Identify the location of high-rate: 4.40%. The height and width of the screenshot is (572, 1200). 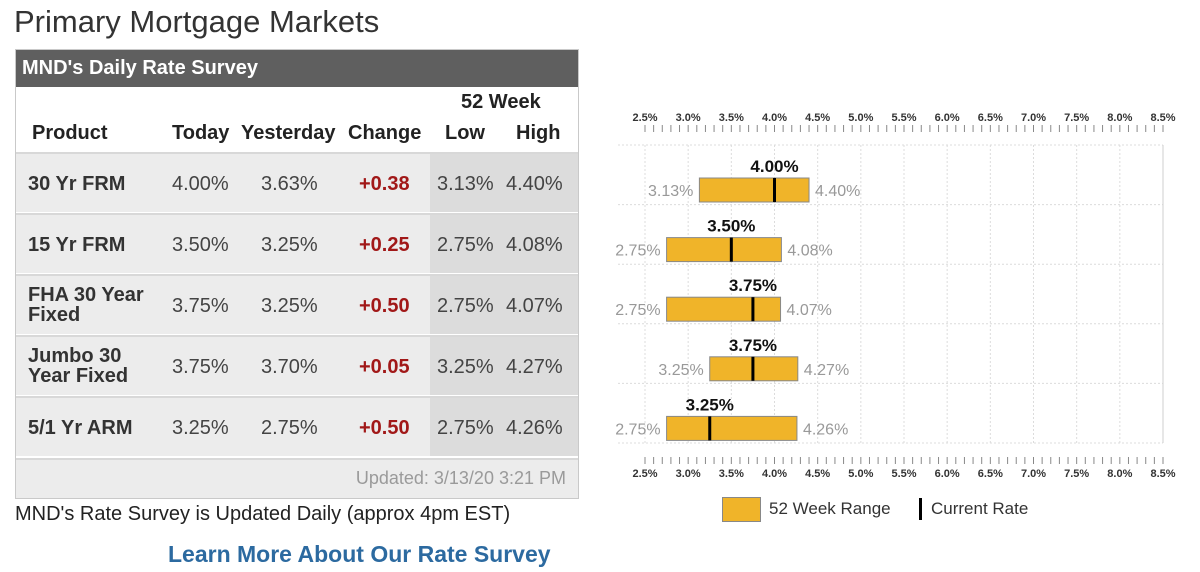
(534, 184).